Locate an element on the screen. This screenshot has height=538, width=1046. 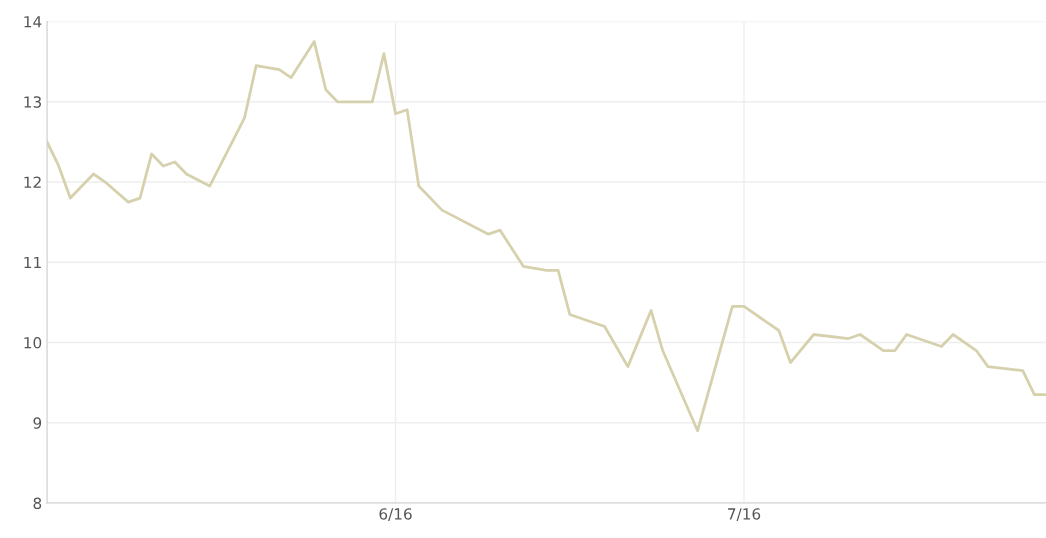
y-tick-label: 10 is located at coordinates (33, 342).